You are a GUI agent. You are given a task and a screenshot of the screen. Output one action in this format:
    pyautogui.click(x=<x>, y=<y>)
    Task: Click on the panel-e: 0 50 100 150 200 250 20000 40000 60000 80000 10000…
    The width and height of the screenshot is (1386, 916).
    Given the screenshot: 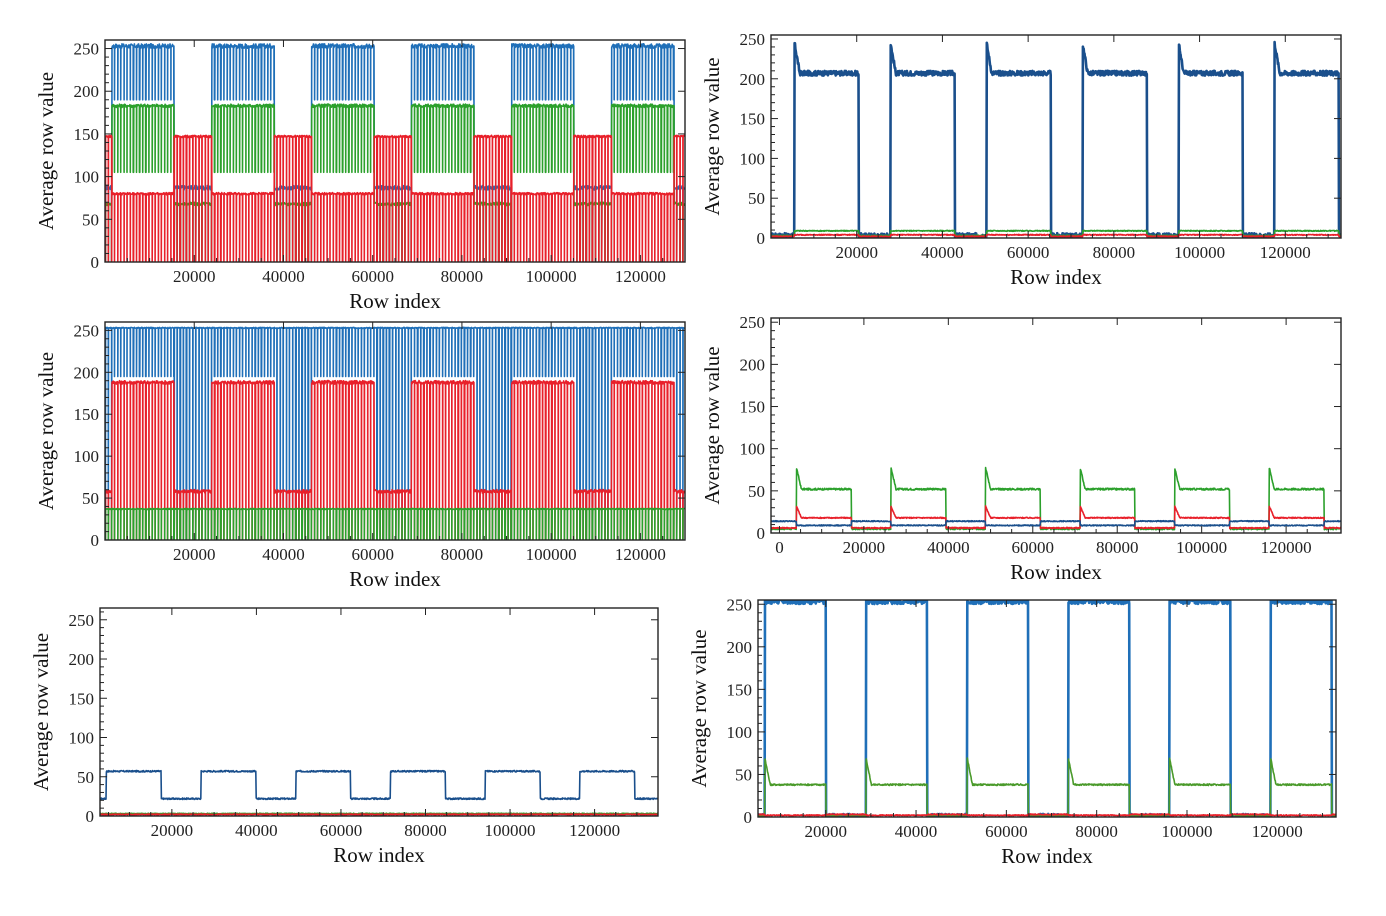 What is the action you would take?
    pyautogui.click(x=344, y=737)
    